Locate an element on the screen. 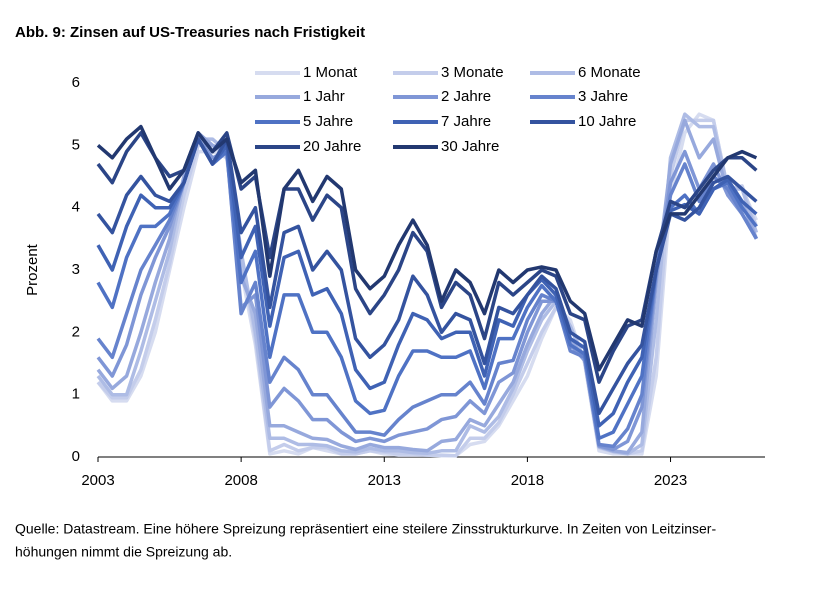 The image size is (815, 605). y-tick-label: 3 is located at coordinates (76, 269).